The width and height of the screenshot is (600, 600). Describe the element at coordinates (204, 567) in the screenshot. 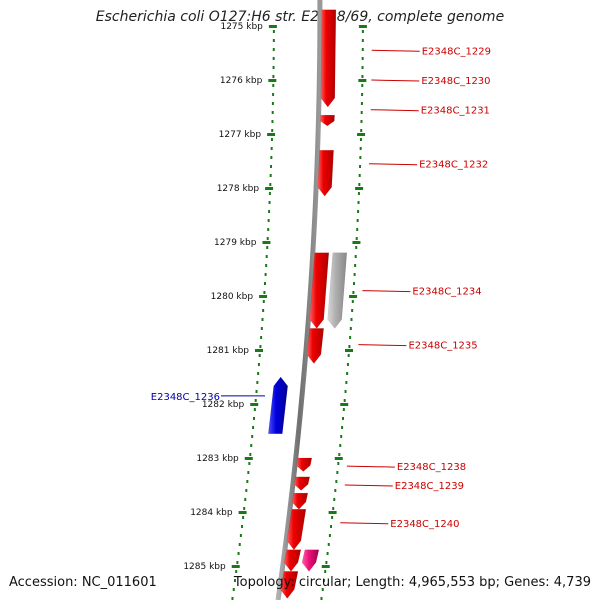

I see `kbp-tick-label: 1285 kbp` at that location.